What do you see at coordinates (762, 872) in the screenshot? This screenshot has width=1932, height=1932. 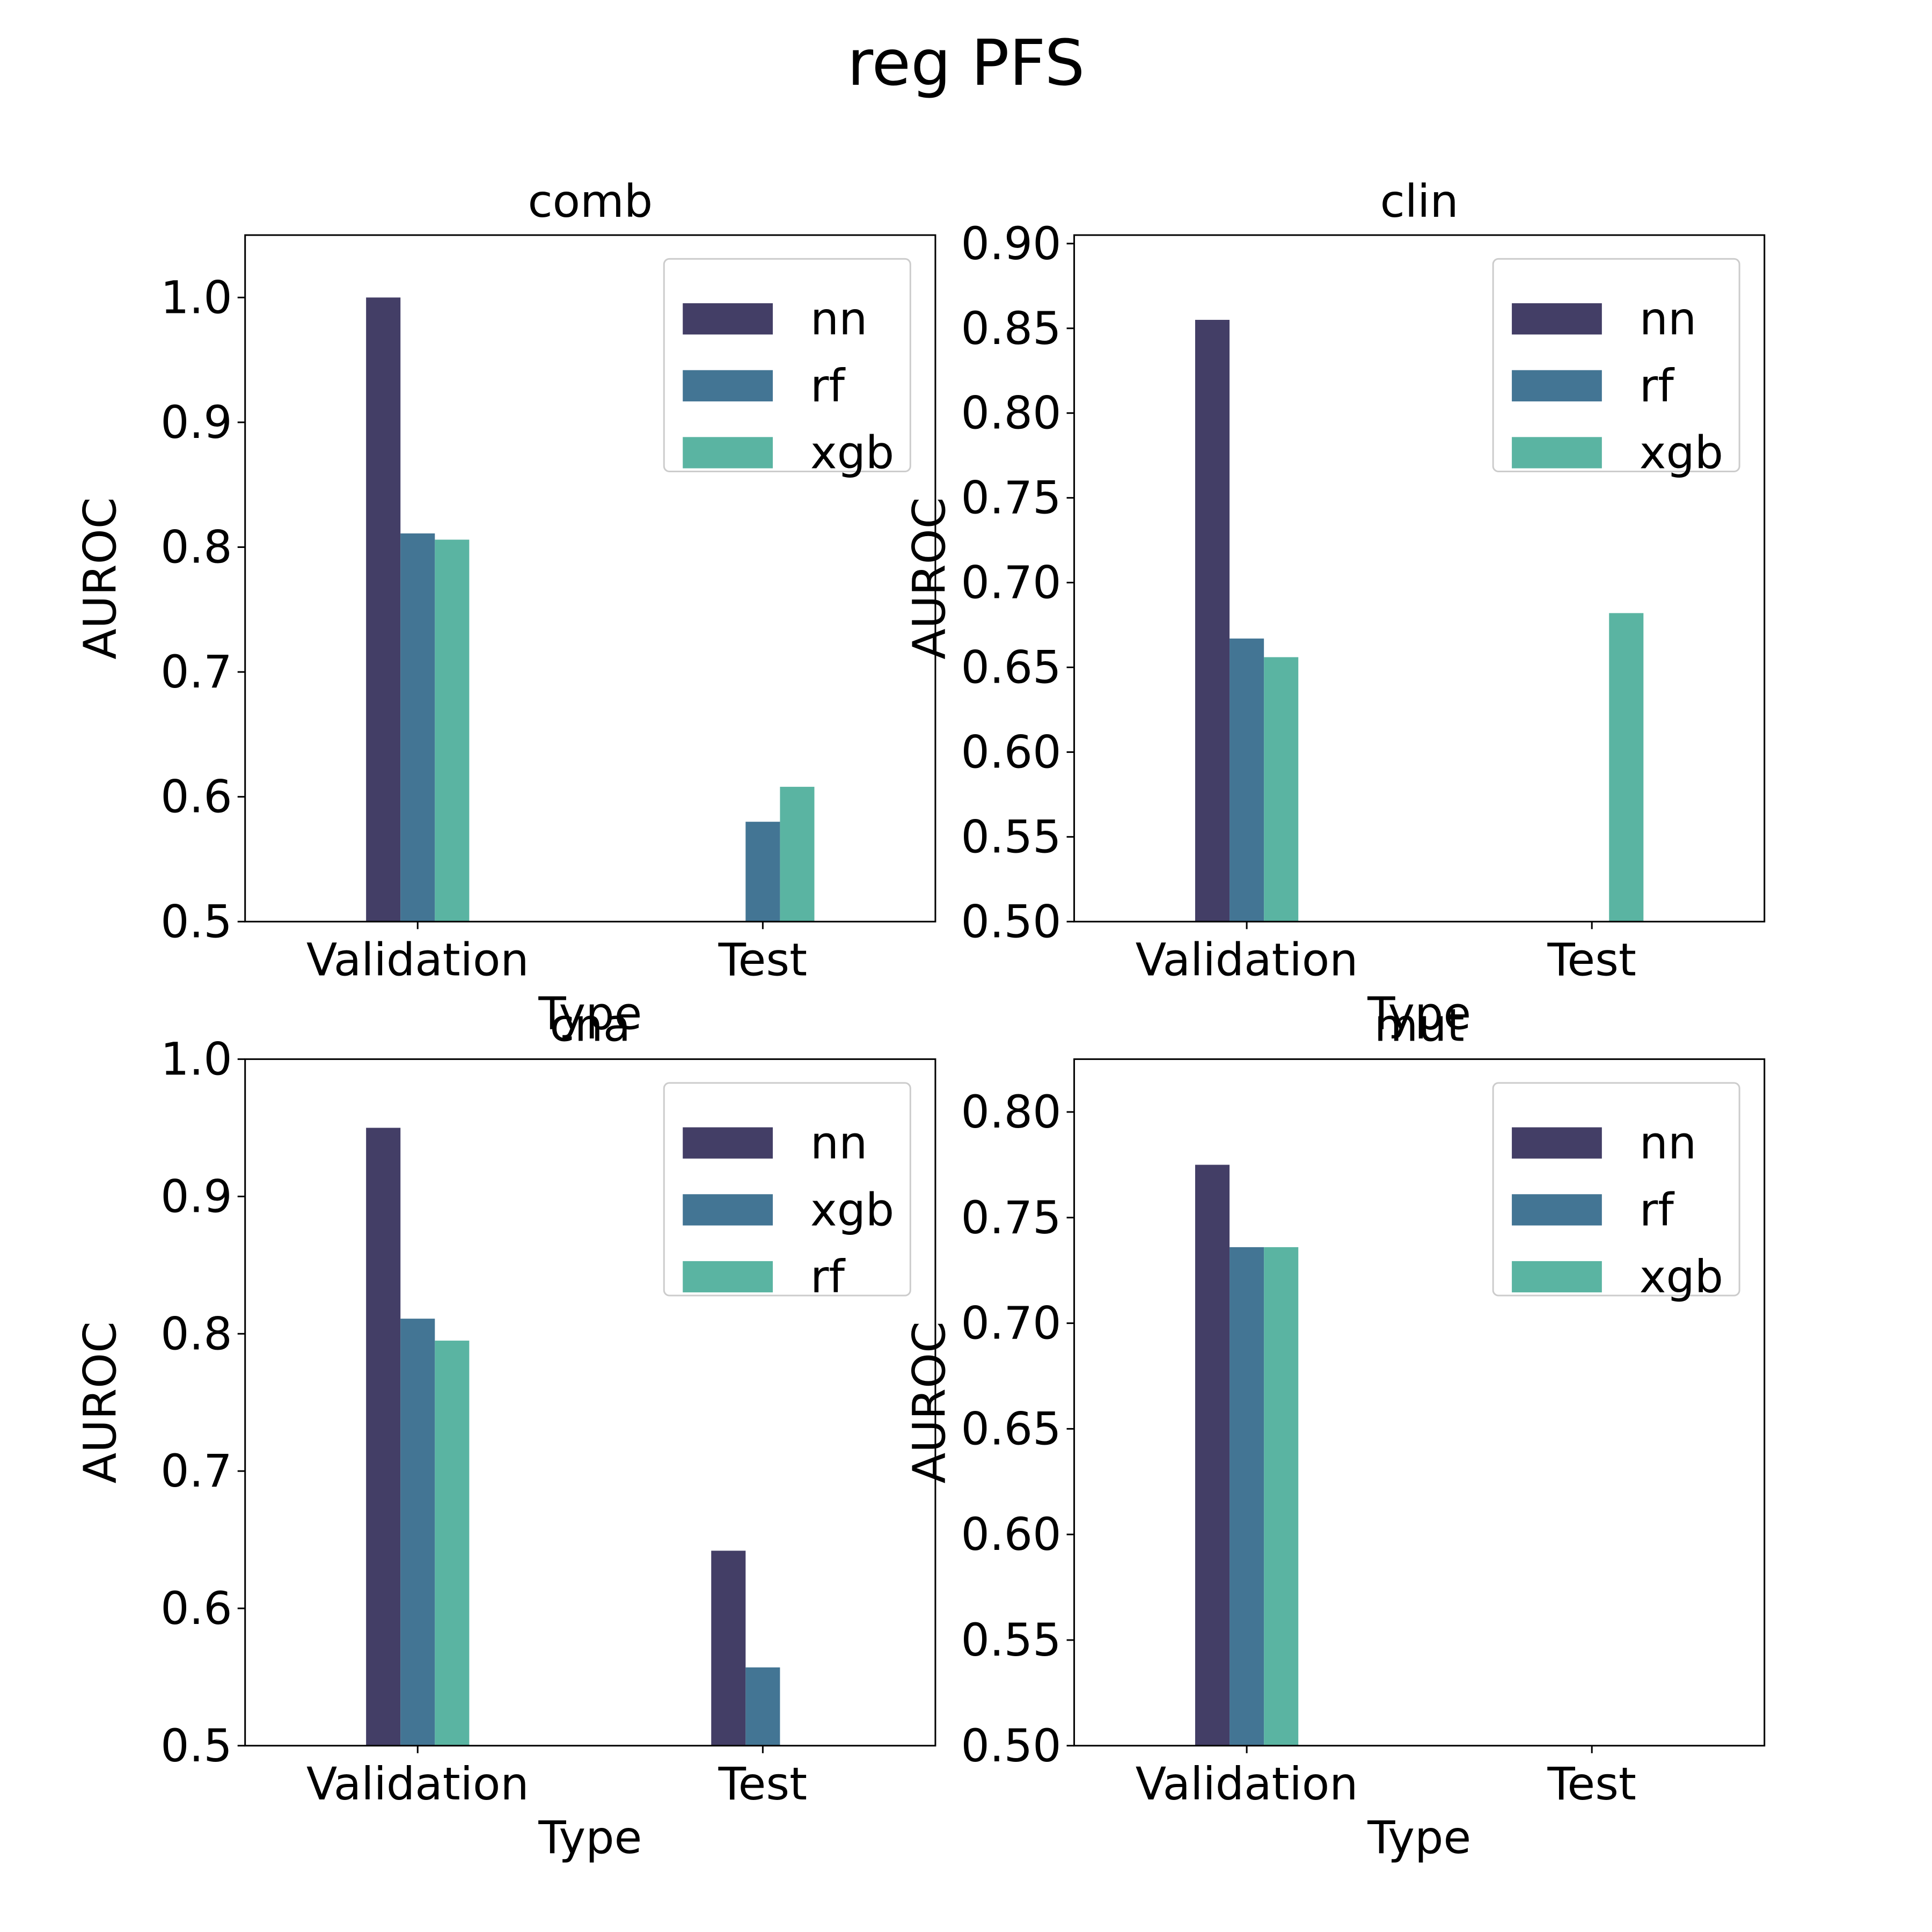 I see `bar-rf-test` at bounding box center [762, 872].